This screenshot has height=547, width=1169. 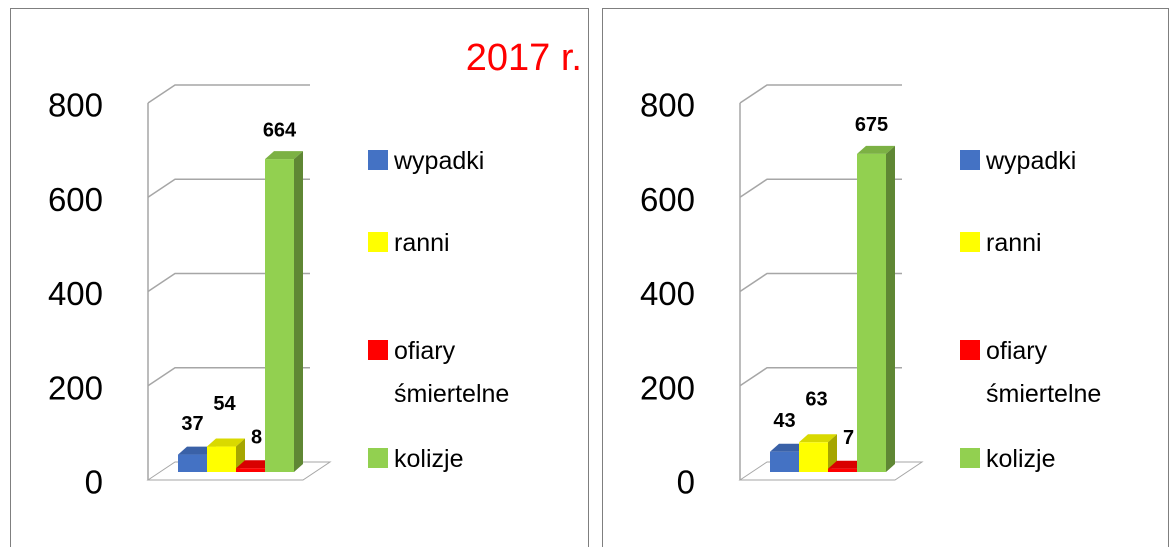 What do you see at coordinates (280, 130) in the screenshot?
I see `data-label: 664` at bounding box center [280, 130].